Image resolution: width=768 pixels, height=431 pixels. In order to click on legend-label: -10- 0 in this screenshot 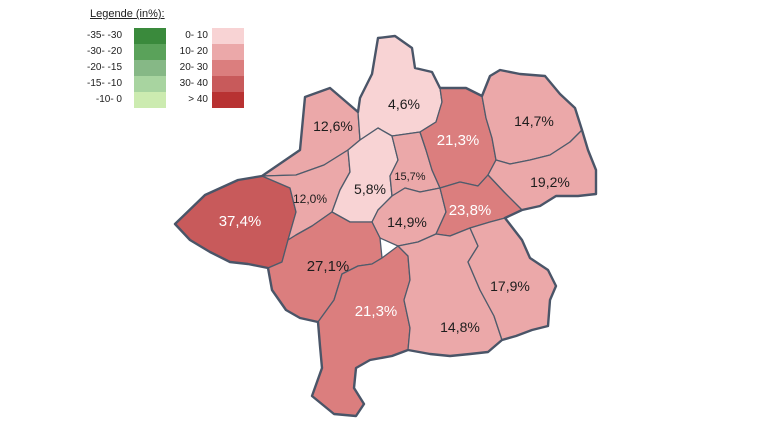, I will do `click(108, 99)`.